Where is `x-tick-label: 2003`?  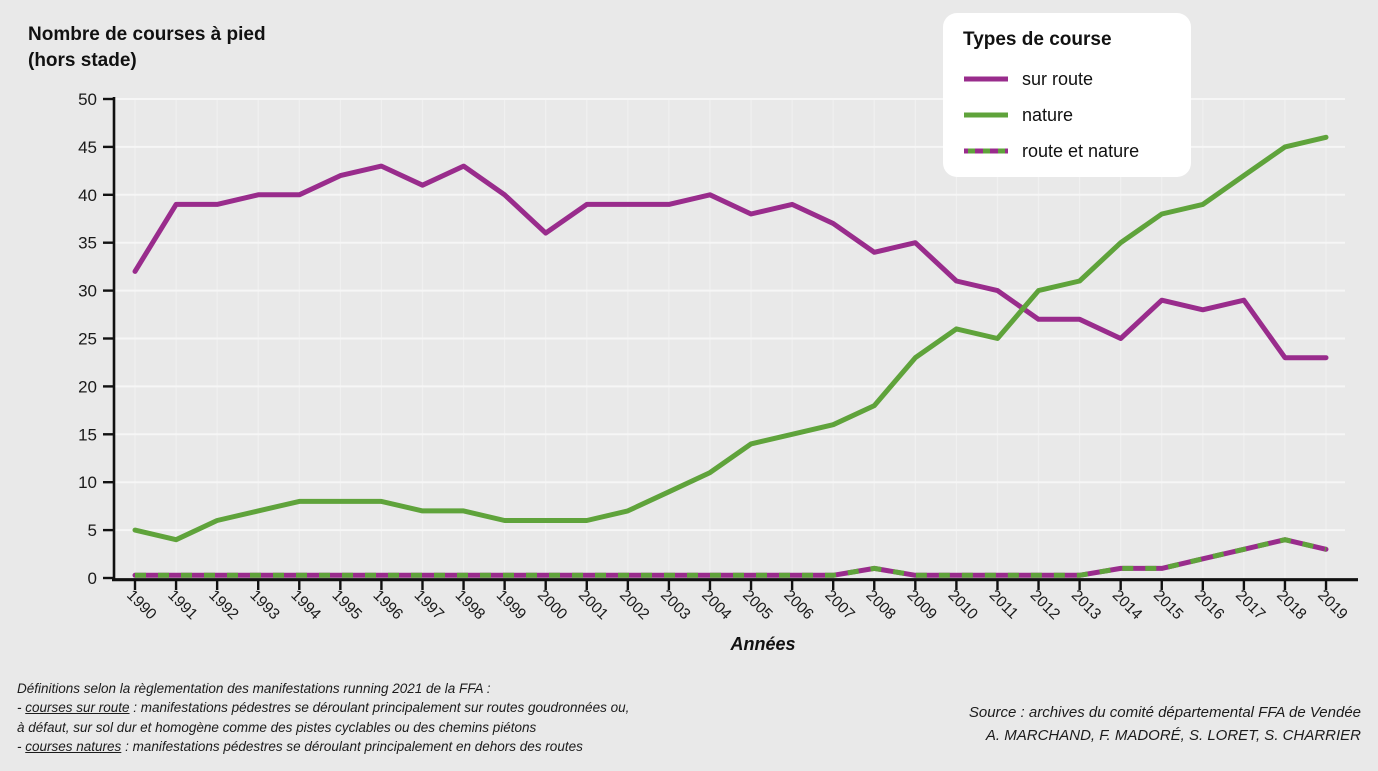 x-tick-label: 2003 is located at coordinates (675, 605).